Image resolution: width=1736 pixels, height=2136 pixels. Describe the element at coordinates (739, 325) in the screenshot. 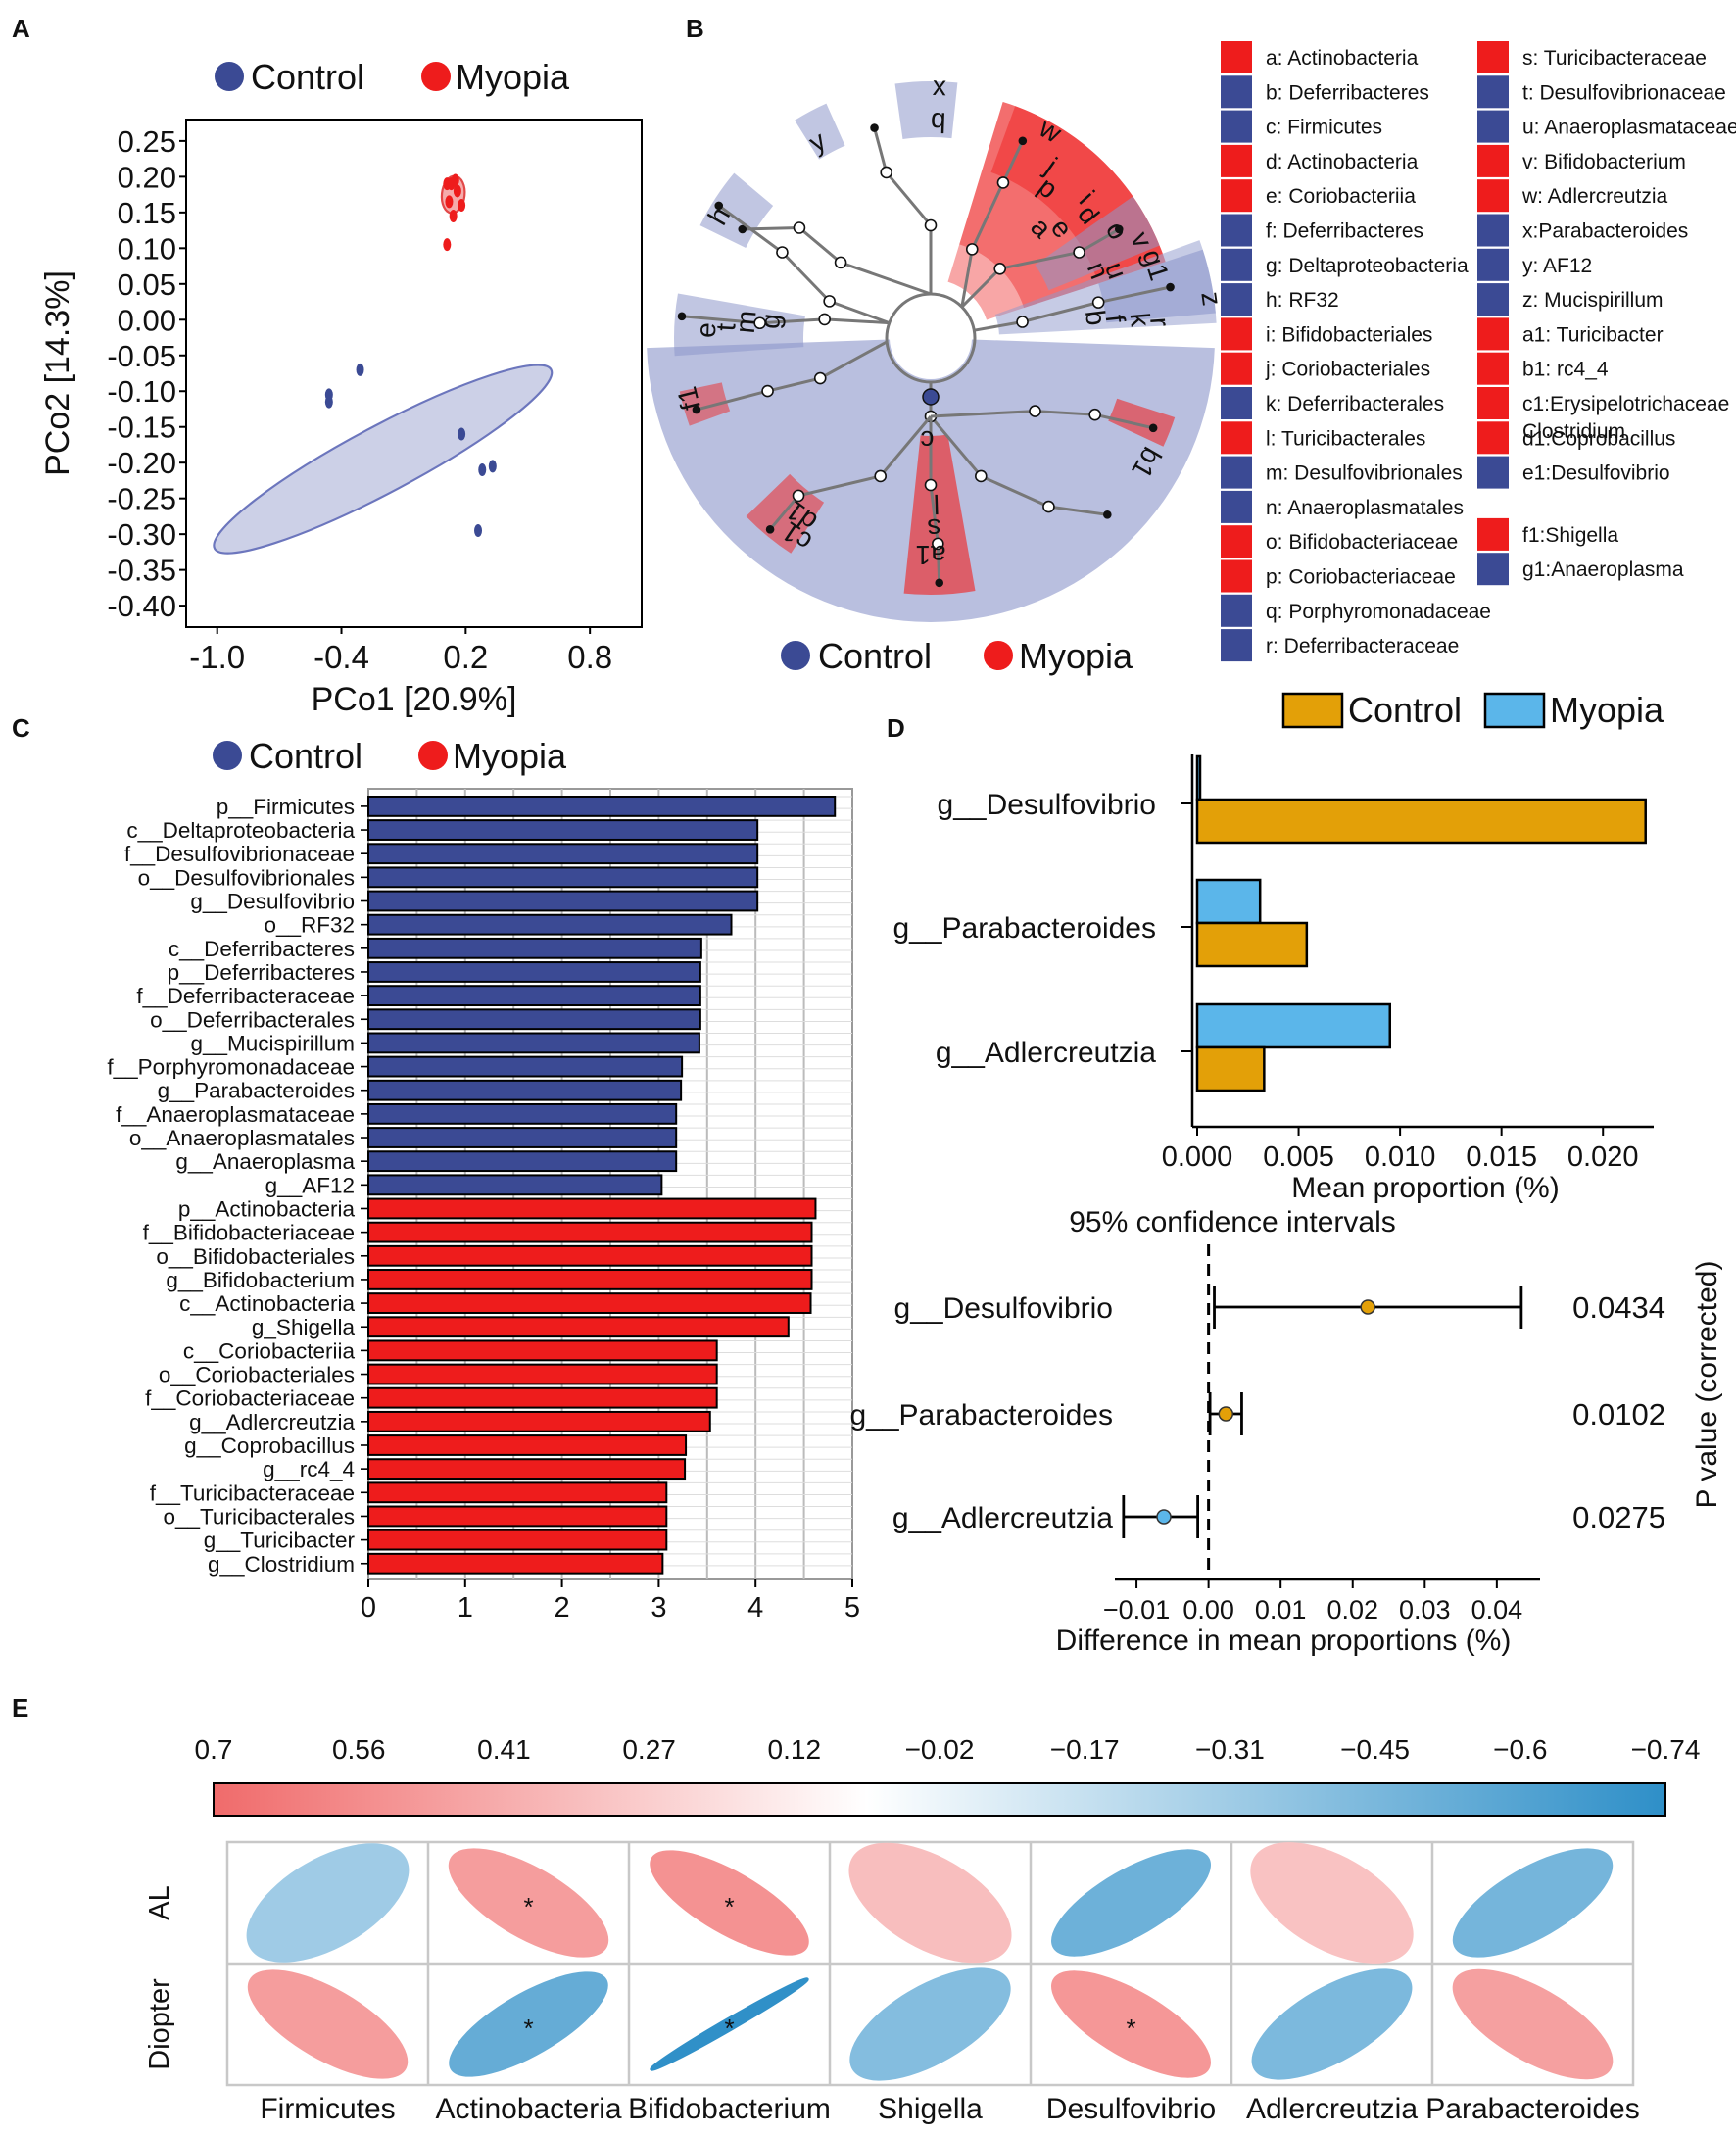

I see `clade-highlight-deltaproteobacteria` at that location.